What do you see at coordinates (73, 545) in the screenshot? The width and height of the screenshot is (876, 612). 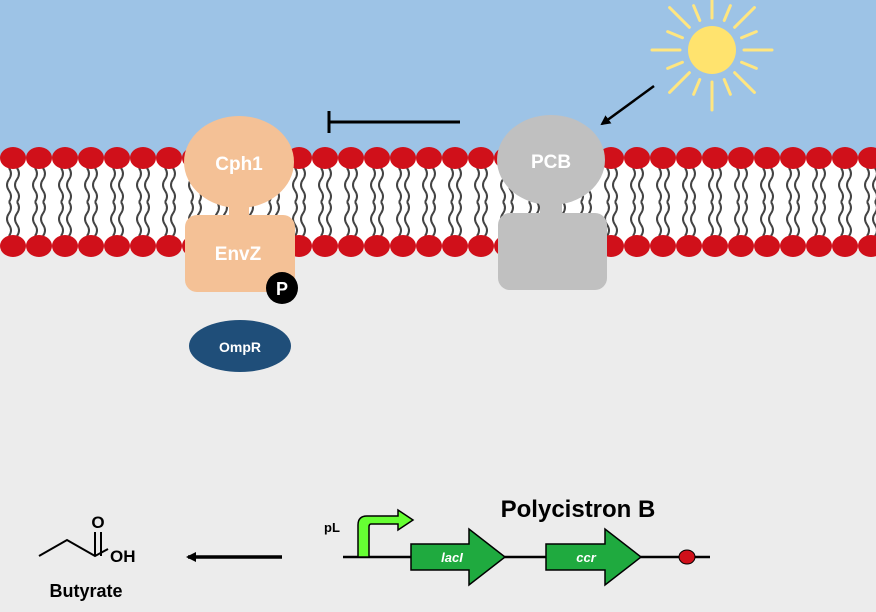 I see `butyrate-structure` at bounding box center [73, 545].